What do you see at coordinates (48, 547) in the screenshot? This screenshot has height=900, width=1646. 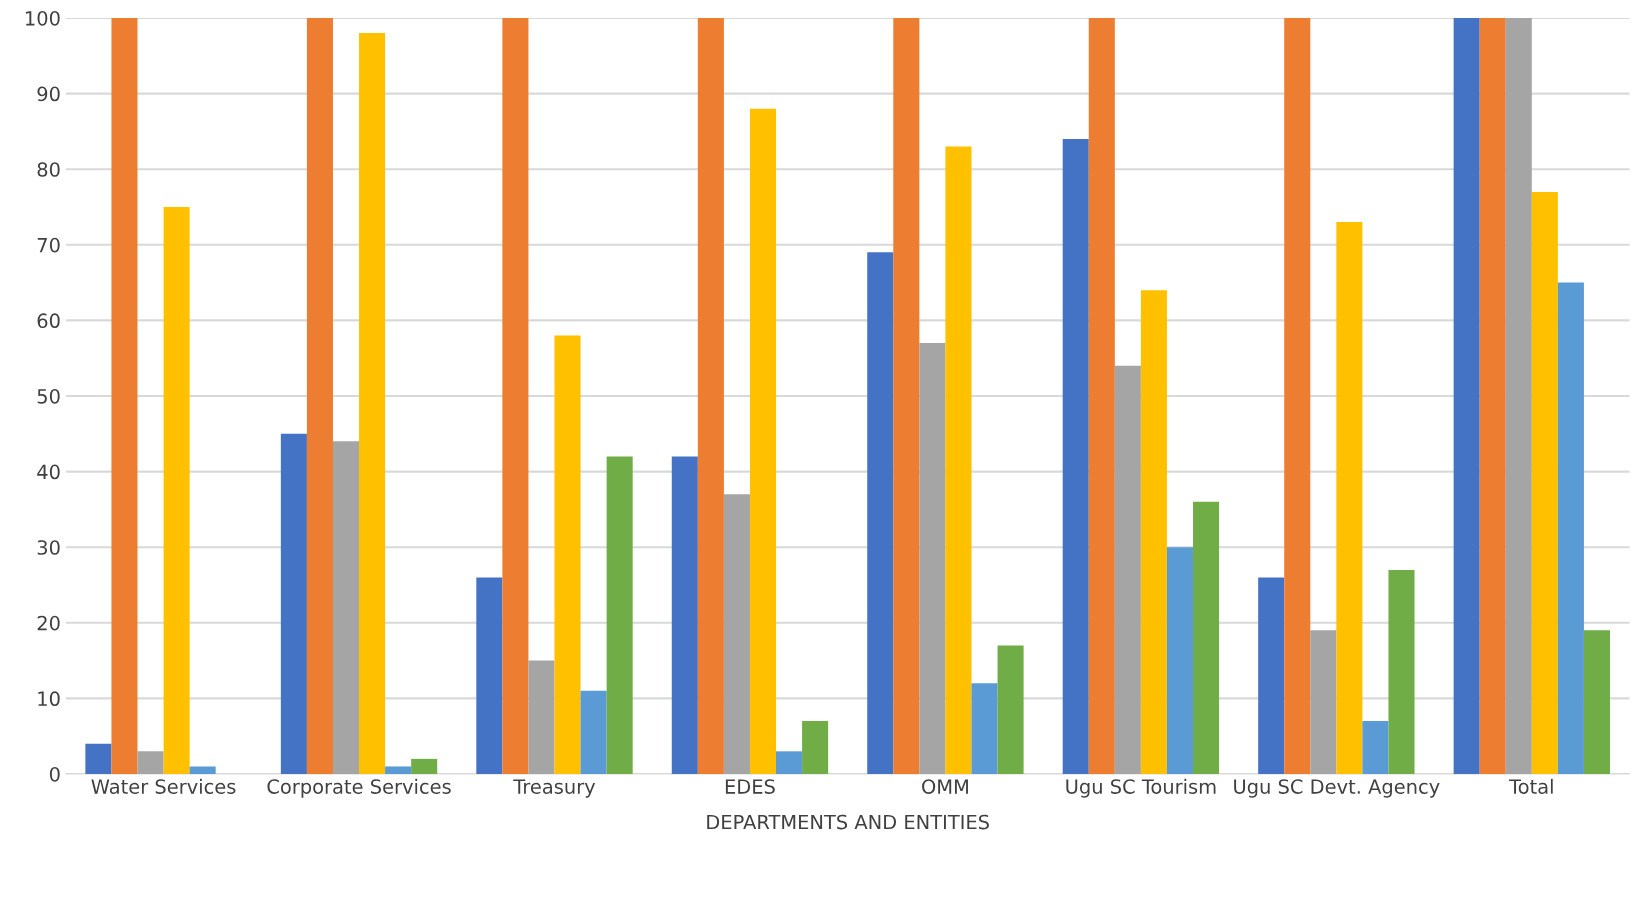 I see `y-tick-label: 30` at bounding box center [48, 547].